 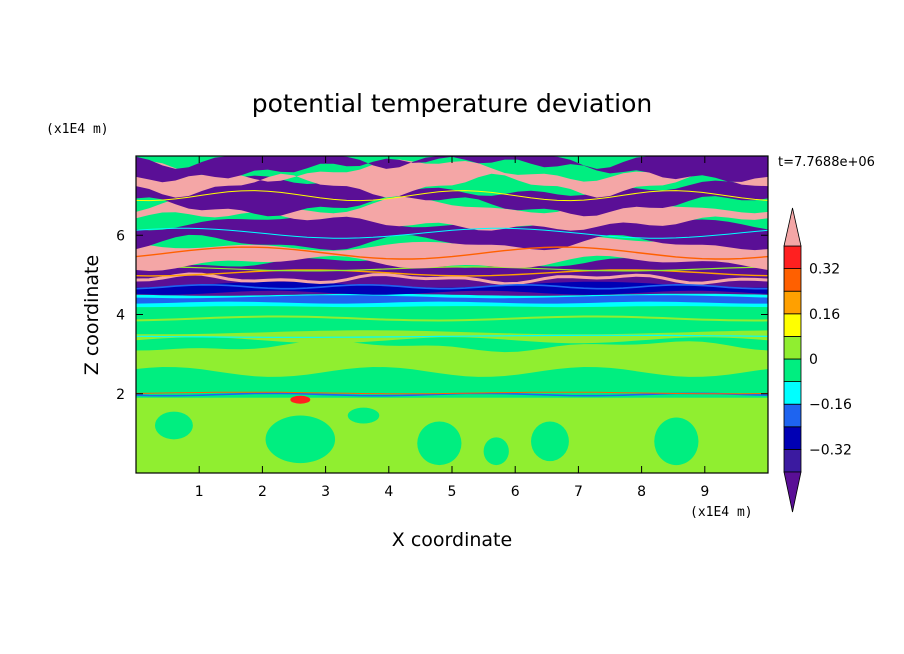 What do you see at coordinates (388, 492) in the screenshot?
I see `x-tick-label: 4` at bounding box center [388, 492].